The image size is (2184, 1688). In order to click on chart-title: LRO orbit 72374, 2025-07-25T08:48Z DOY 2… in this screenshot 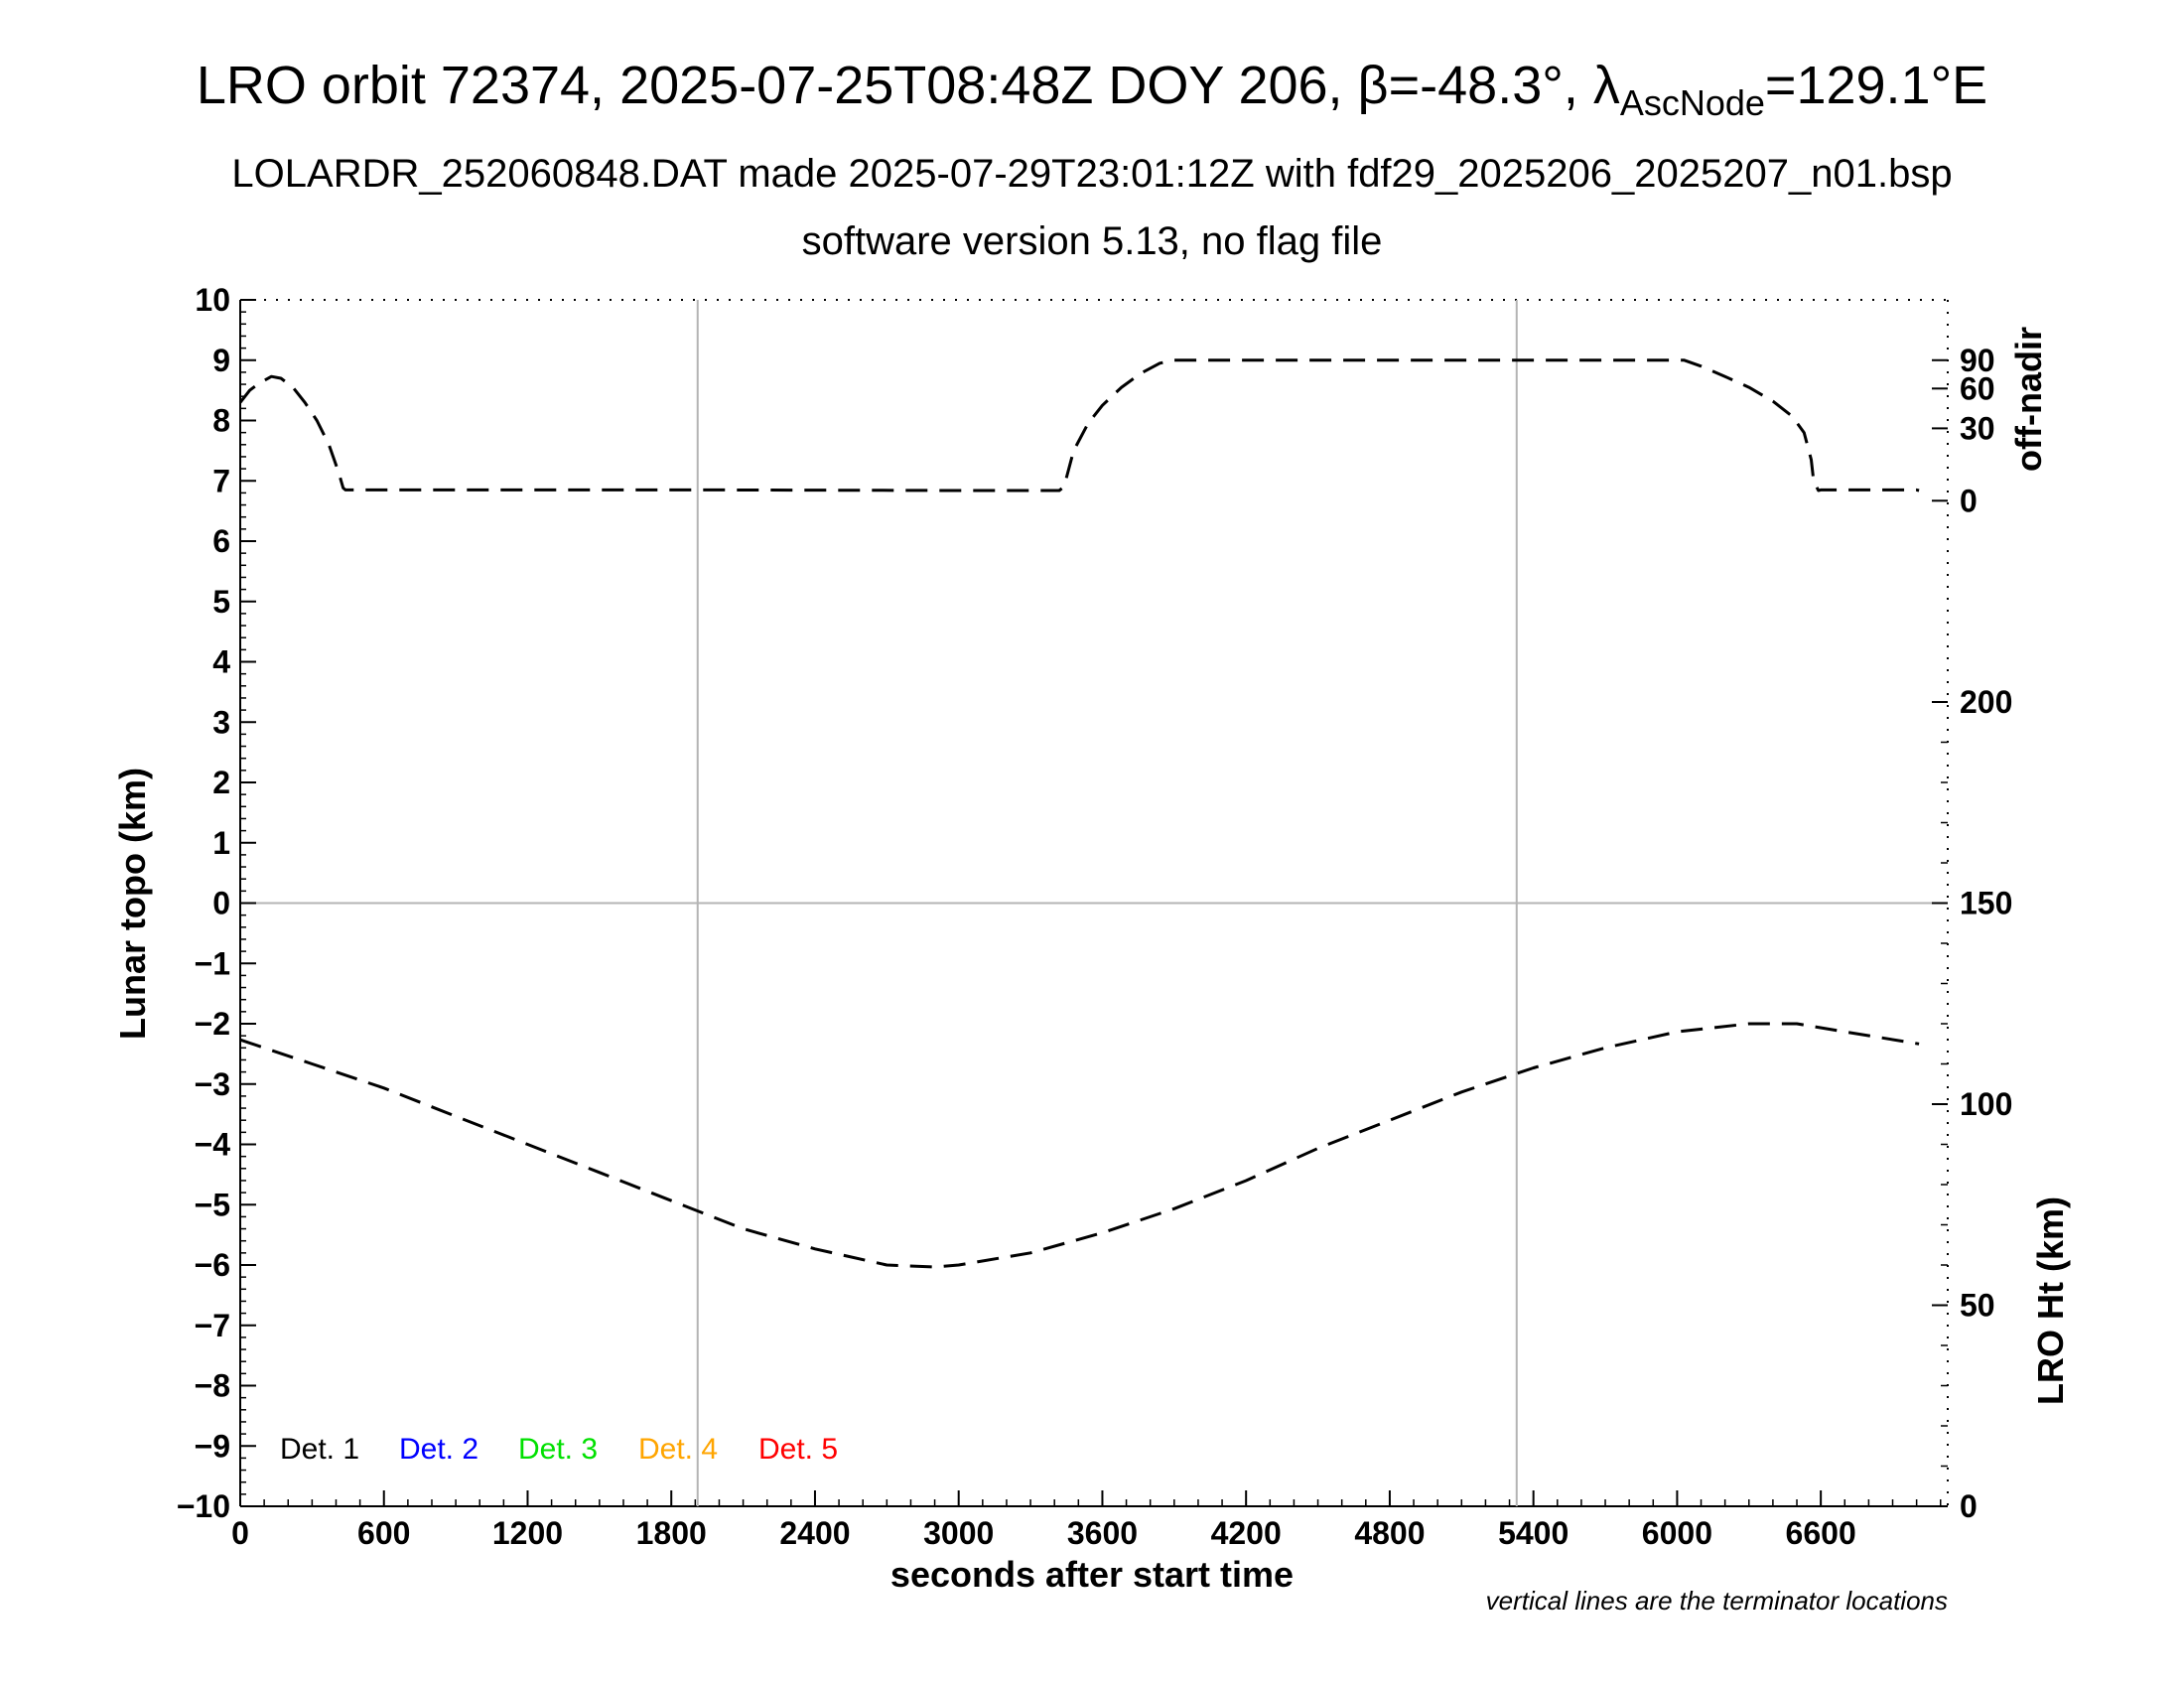, I will do `click(1092, 89)`.